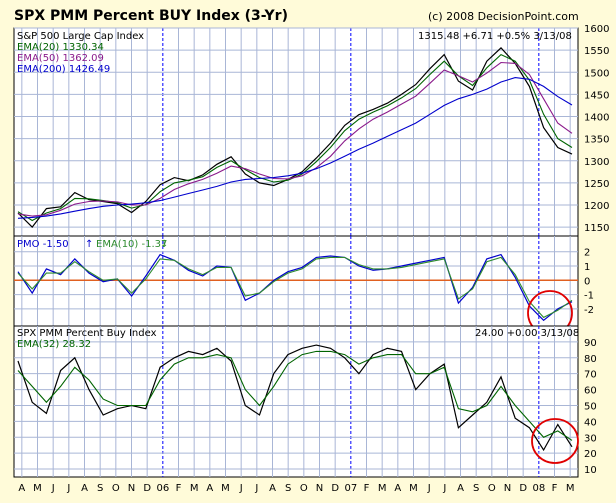  Describe the element at coordinates (555, 441) in the screenshot. I see `highlight-circle` at that location.